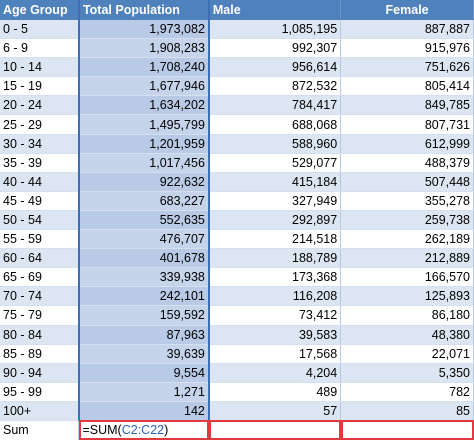 This screenshot has height=440, width=474. I want to click on table-row: 100+ 142 57 85, so click(237, 411).